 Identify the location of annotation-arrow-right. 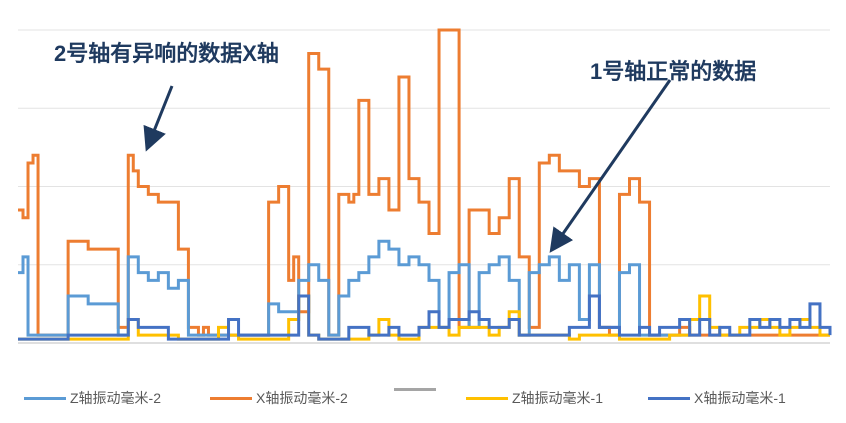
(610, 166).